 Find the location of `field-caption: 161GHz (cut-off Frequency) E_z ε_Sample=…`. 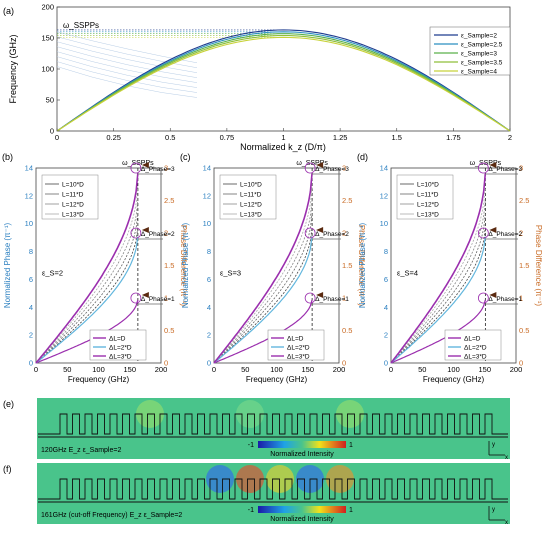

field-caption: 161GHz (cut-off Frequency) E_z ε_Sample=… is located at coordinates (111, 515).